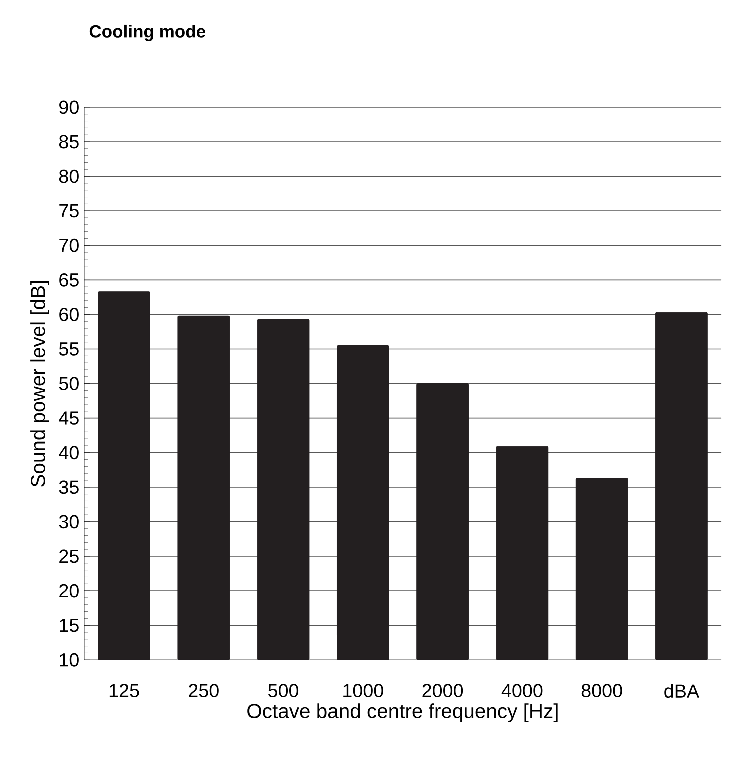 This screenshot has width=754, height=758. What do you see at coordinates (602, 691) in the screenshot?
I see `x-tick-label: 8000` at bounding box center [602, 691].